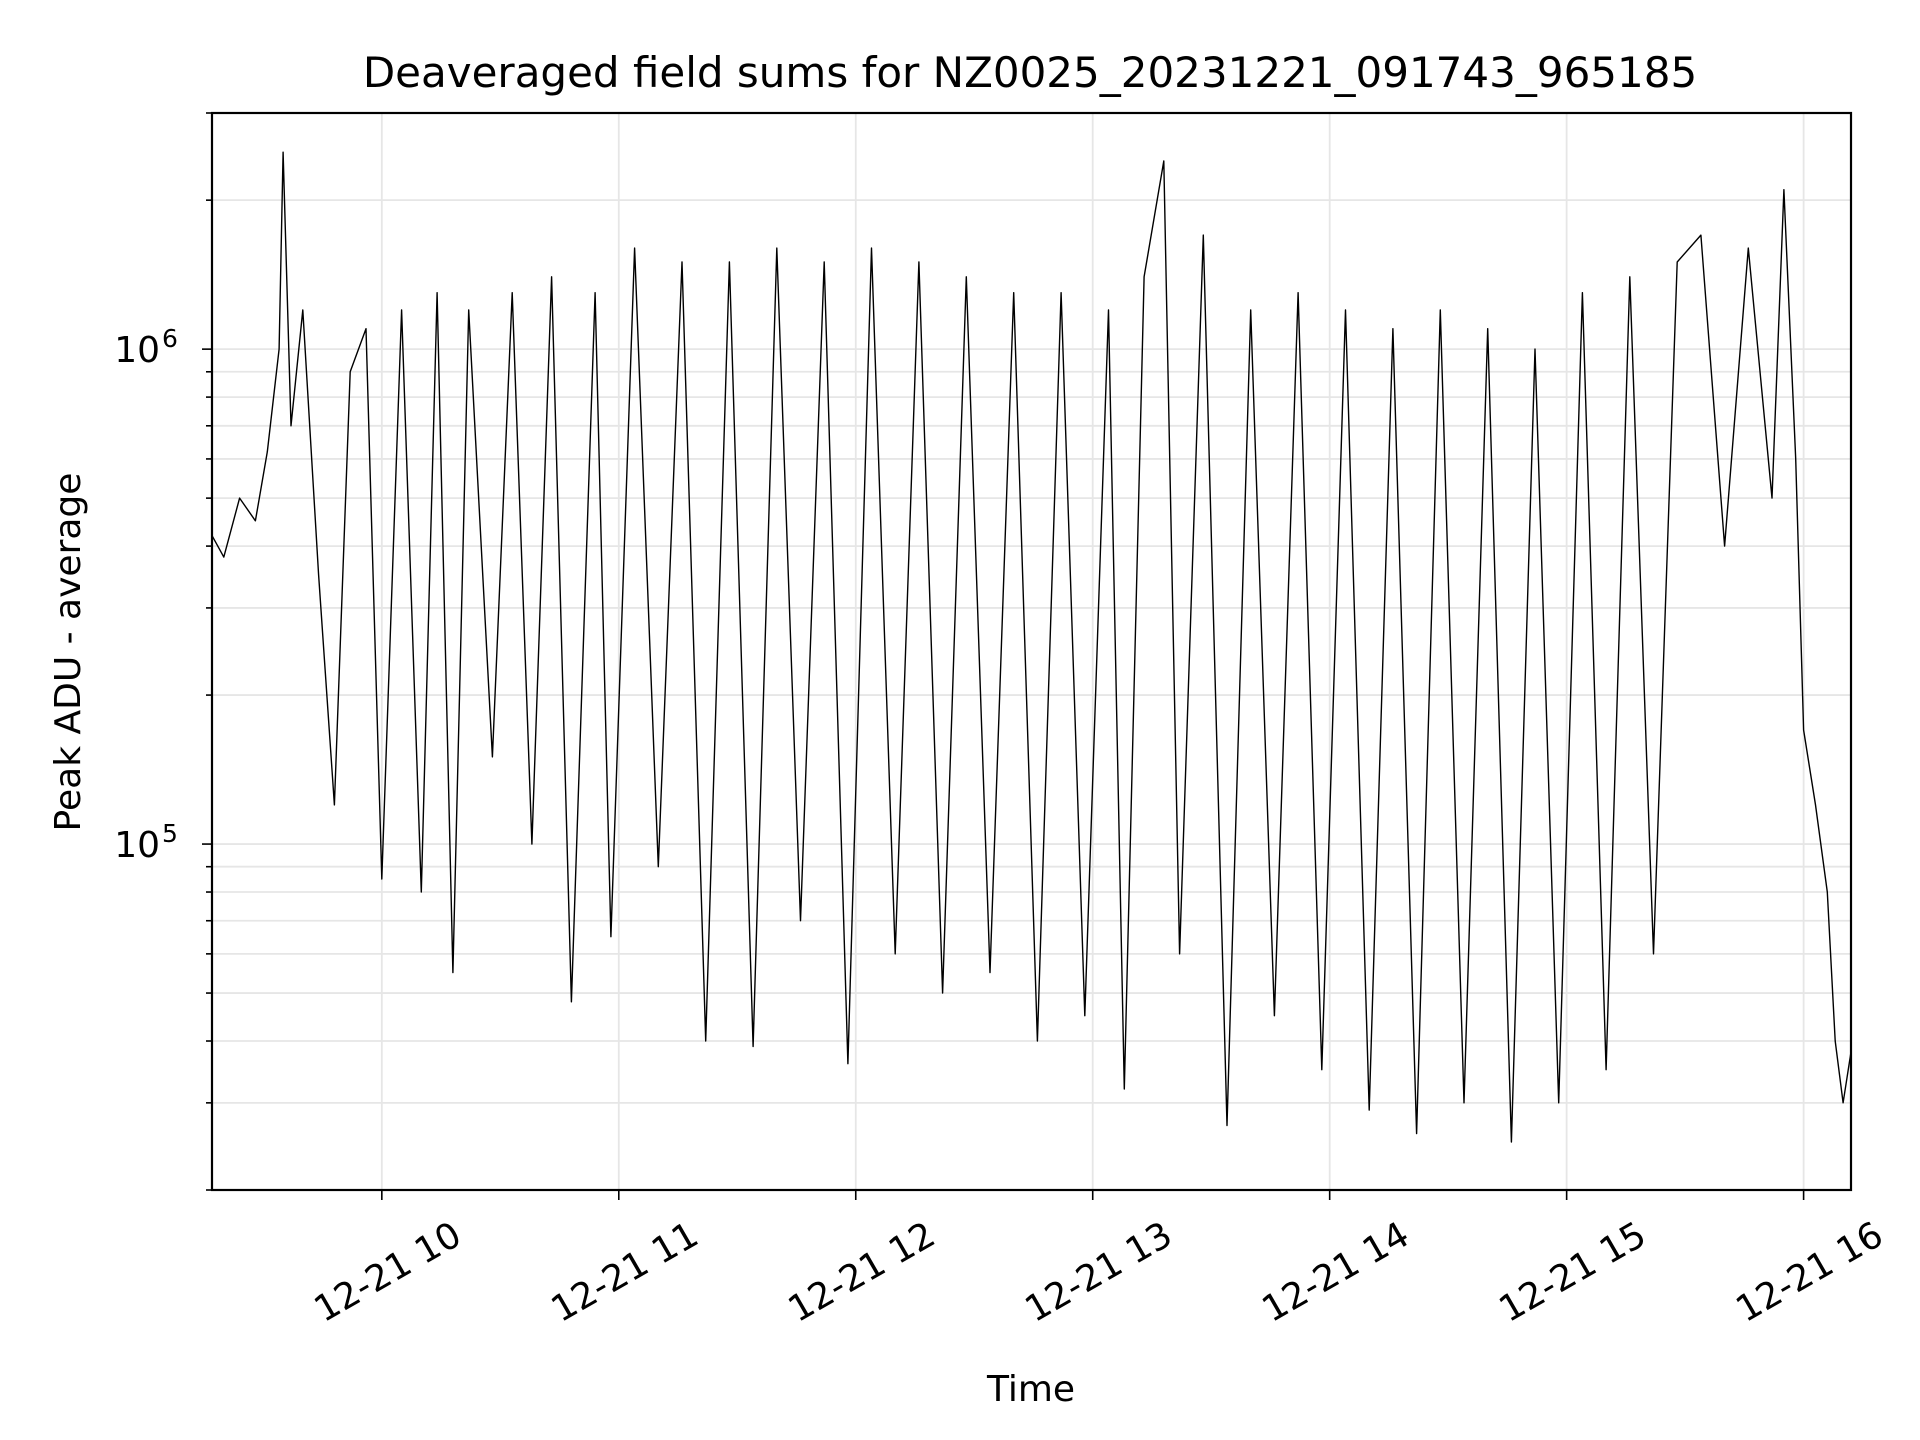  Describe the element at coordinates (170, 833) in the screenshot. I see `y-tick-exponent: 5` at that location.